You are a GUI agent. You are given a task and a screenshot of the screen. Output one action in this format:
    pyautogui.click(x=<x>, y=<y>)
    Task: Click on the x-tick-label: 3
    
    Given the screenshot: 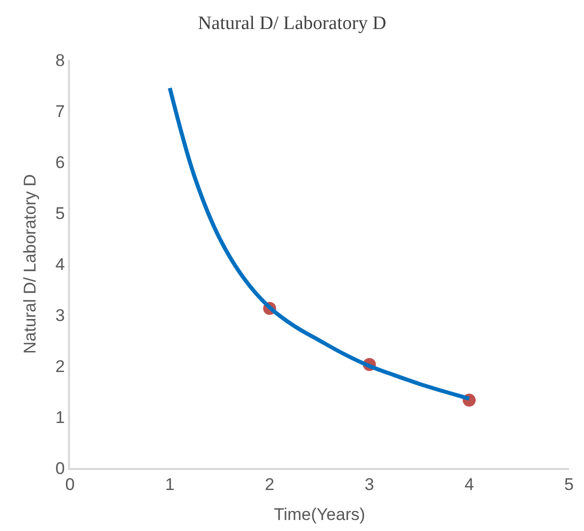 What is the action you would take?
    pyautogui.click(x=369, y=484)
    